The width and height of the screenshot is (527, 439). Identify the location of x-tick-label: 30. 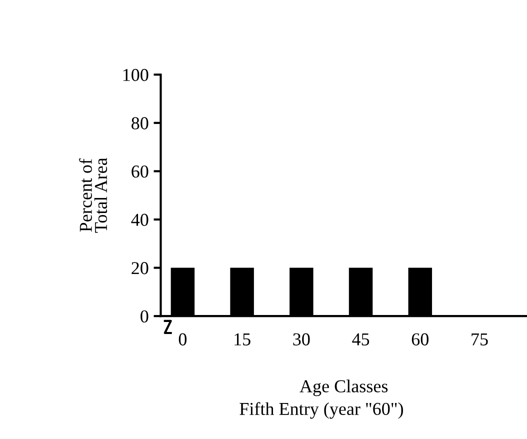
(301, 339).